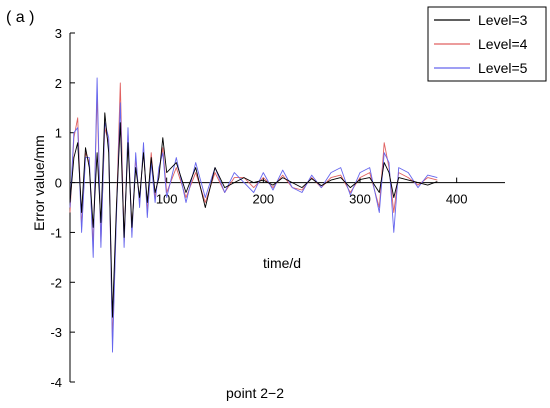 The height and width of the screenshot is (408, 550). What do you see at coordinates (503, 44) in the screenshot?
I see `legend-label: Level=4` at bounding box center [503, 44].